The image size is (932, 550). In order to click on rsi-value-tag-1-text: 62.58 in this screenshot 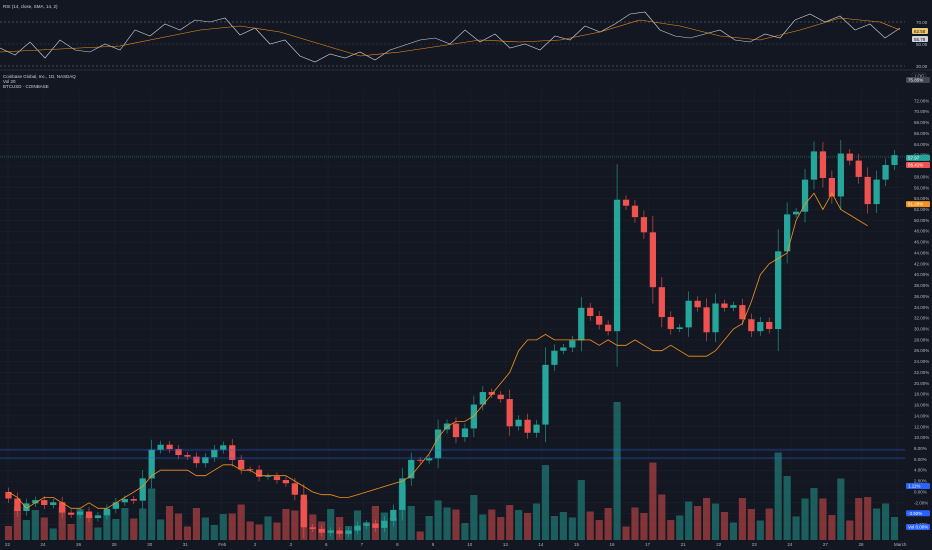, I will do `click(920, 31)`.